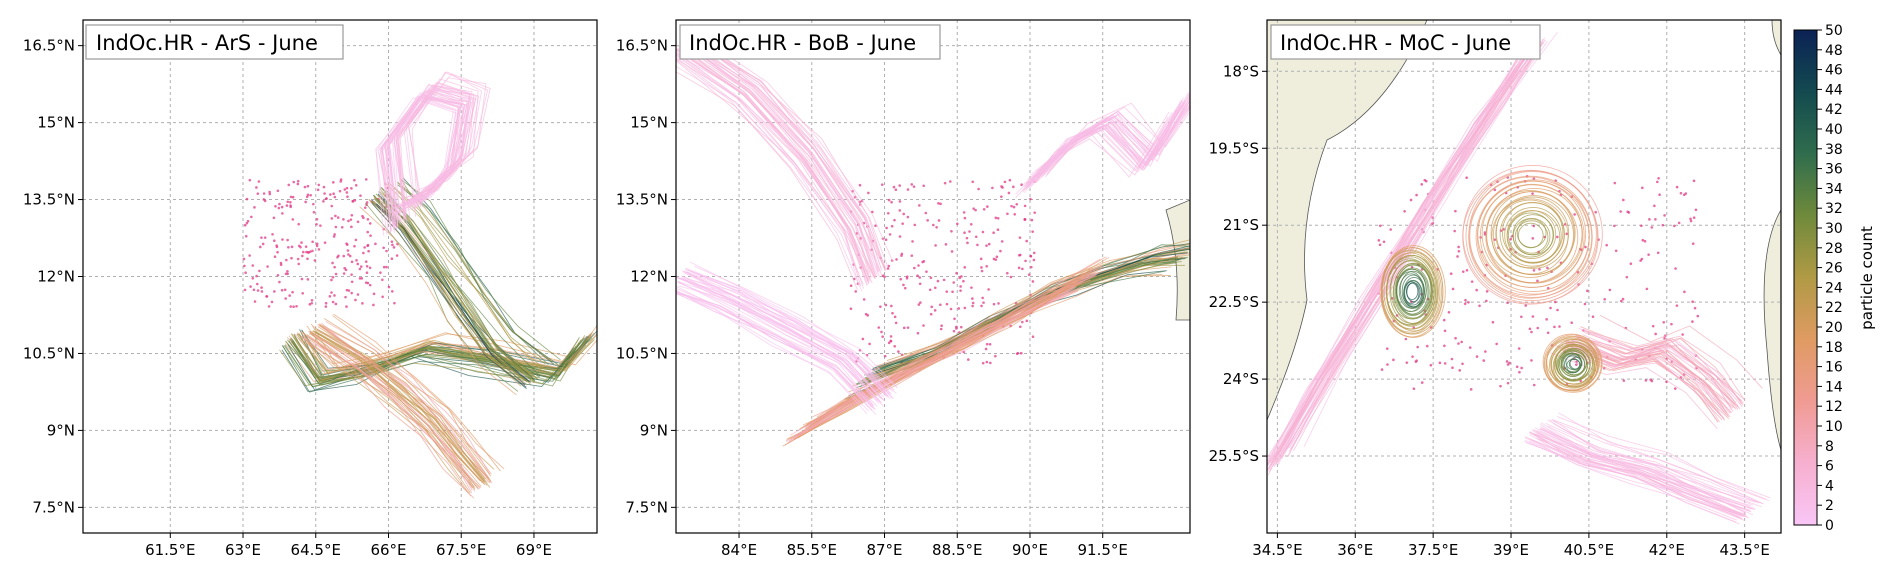 The width and height of the screenshot is (1892, 576). What do you see at coordinates (1834, 249) in the screenshot?
I see `colorbar-tick-label: 28` at bounding box center [1834, 249].